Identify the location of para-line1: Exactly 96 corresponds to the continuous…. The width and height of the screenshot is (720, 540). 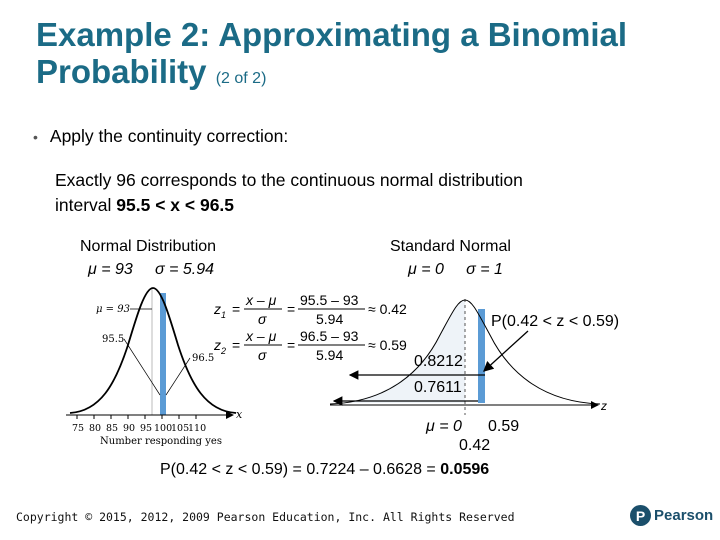
(289, 180).